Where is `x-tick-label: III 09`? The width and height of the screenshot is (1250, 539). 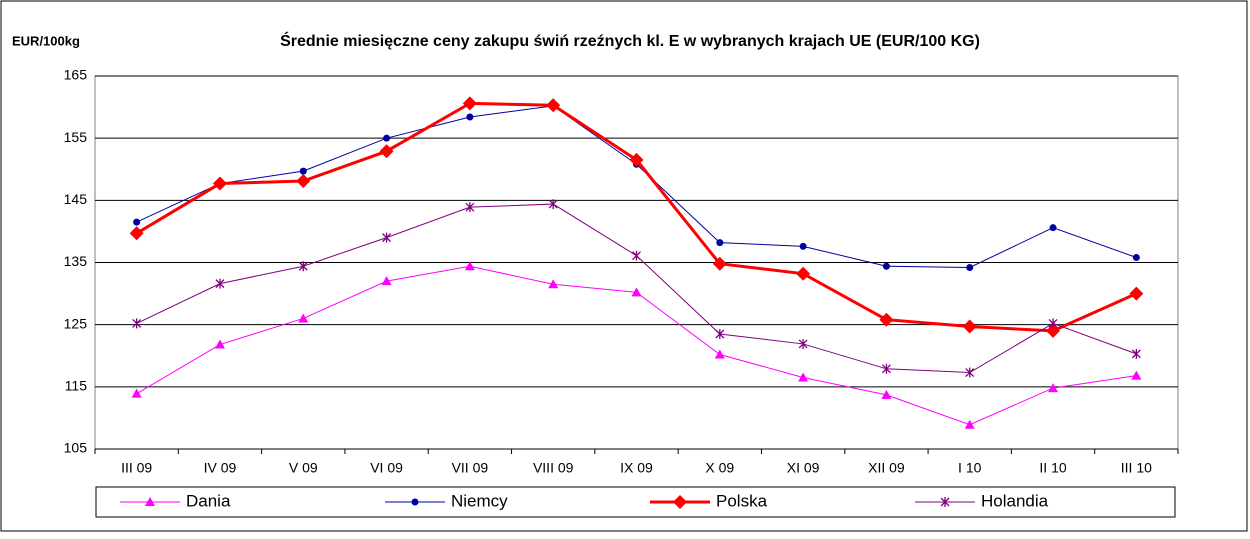
x-tick-label: III 09 is located at coordinates (136, 468).